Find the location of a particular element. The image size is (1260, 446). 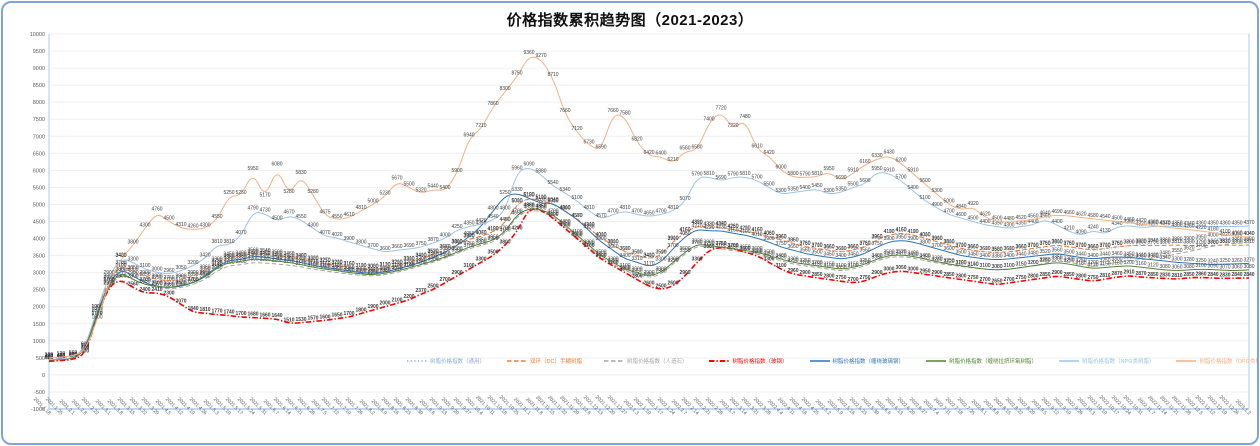

svg-text: 4350 is located at coordinates (564, 224).